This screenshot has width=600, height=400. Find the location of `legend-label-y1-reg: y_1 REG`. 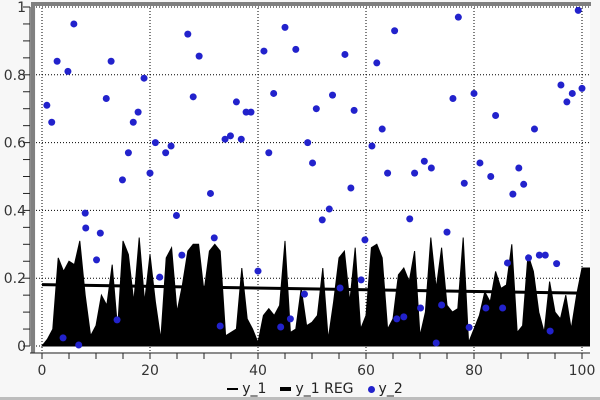

legend-label-y1-reg: y_1 REG is located at coordinates (324, 389).